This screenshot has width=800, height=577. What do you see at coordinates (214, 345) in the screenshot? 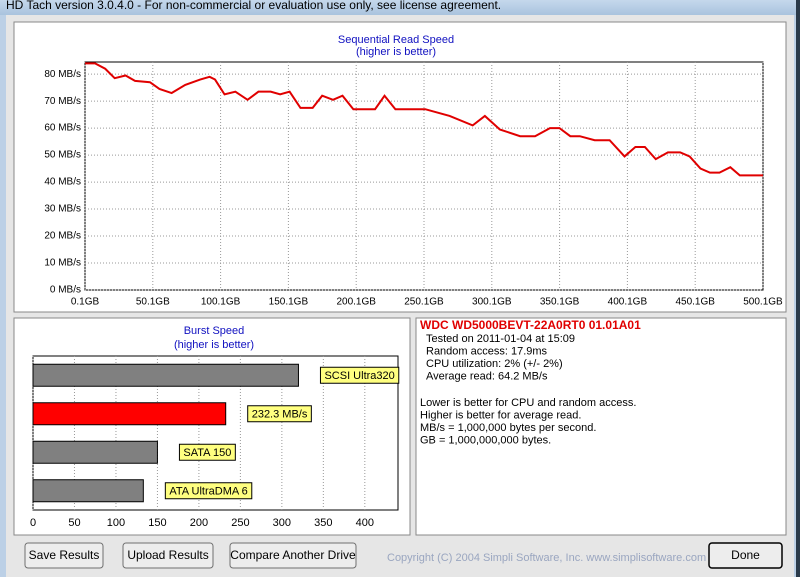
I see `burst-subtitle: (higher is better)` at bounding box center [214, 345].